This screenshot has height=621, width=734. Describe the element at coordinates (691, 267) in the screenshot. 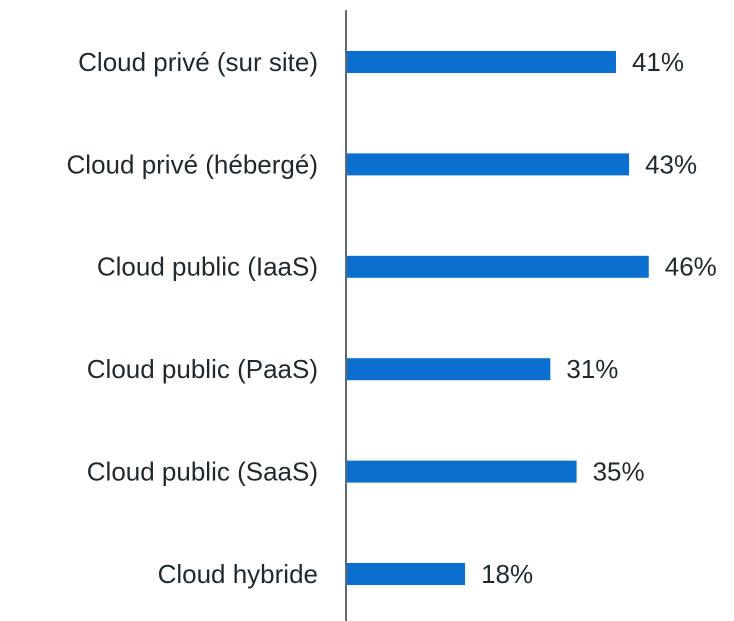

I see `value-label: 46%` at that location.